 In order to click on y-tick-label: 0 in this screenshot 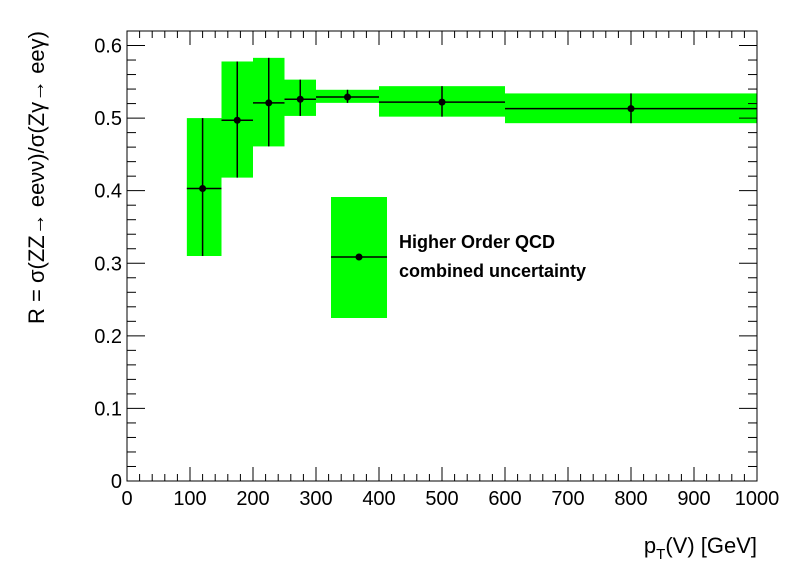, I will do `click(116, 482)`.